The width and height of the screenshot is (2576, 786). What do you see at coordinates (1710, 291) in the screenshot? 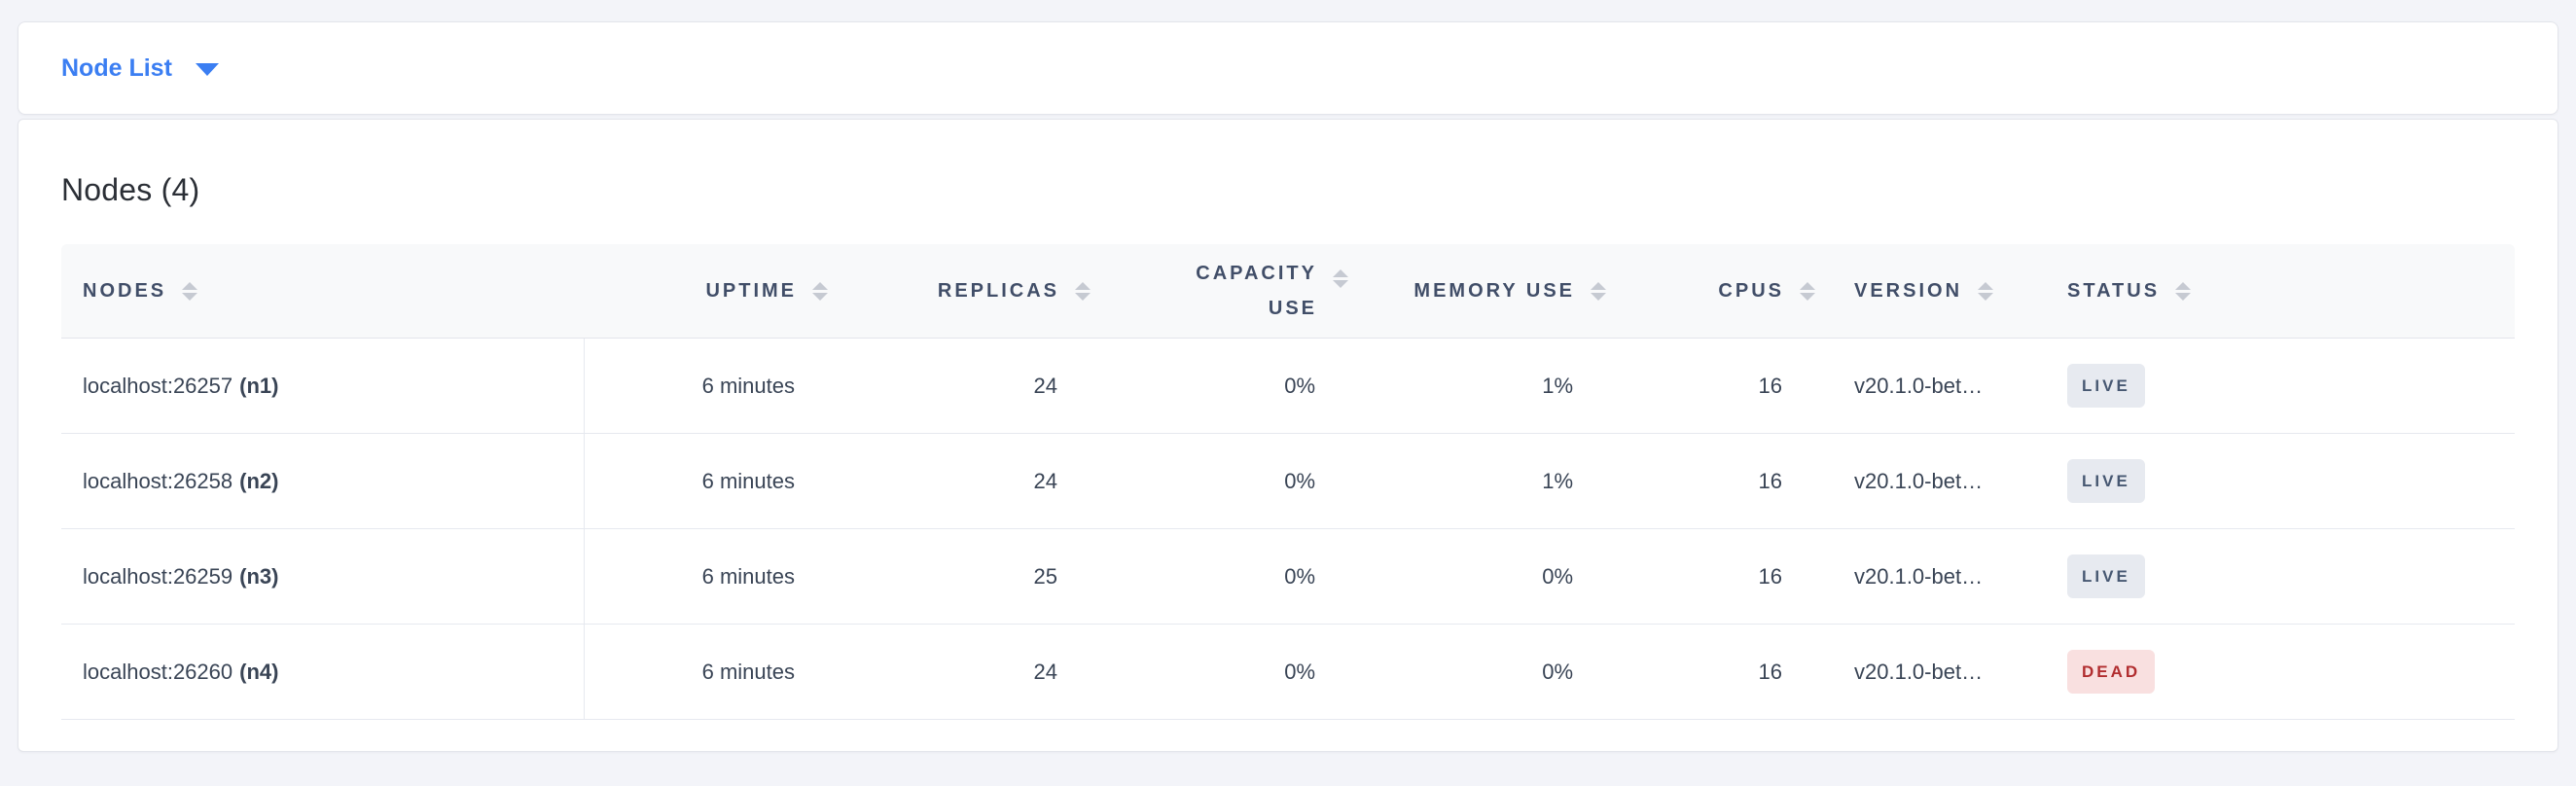
I see `column-header-cpus: CPUS` at bounding box center [1710, 291].